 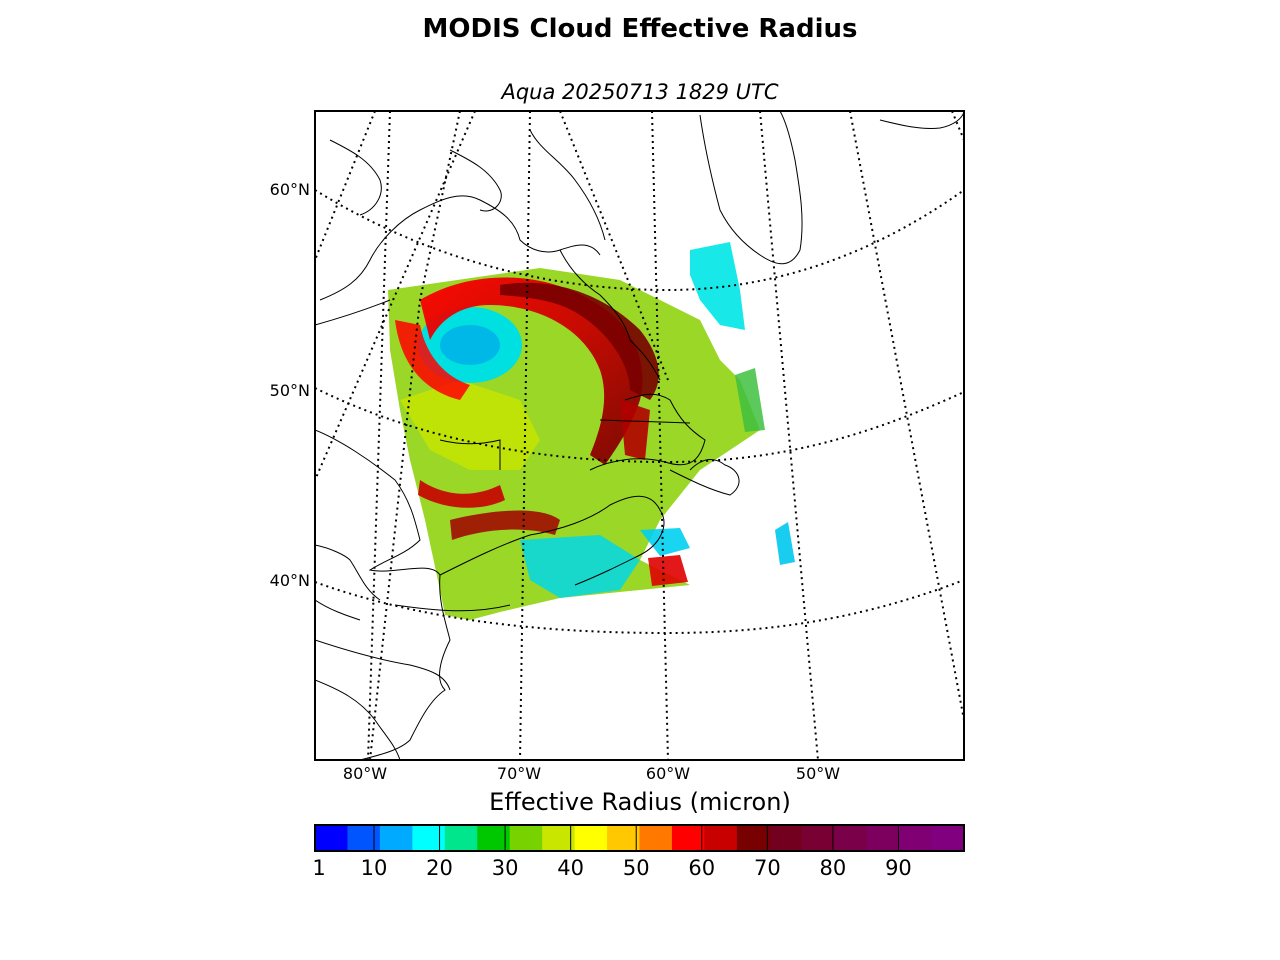 I want to click on chart-title: MODIS Cloud Effective Radius, so click(x=640, y=29).